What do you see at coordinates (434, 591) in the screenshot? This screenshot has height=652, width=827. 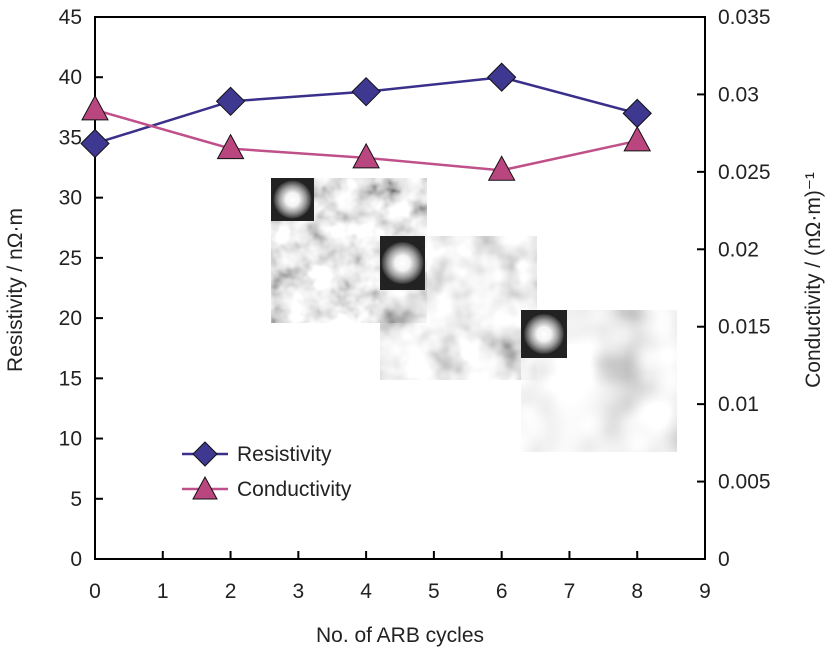 I see `x-tick-label: 5` at bounding box center [434, 591].